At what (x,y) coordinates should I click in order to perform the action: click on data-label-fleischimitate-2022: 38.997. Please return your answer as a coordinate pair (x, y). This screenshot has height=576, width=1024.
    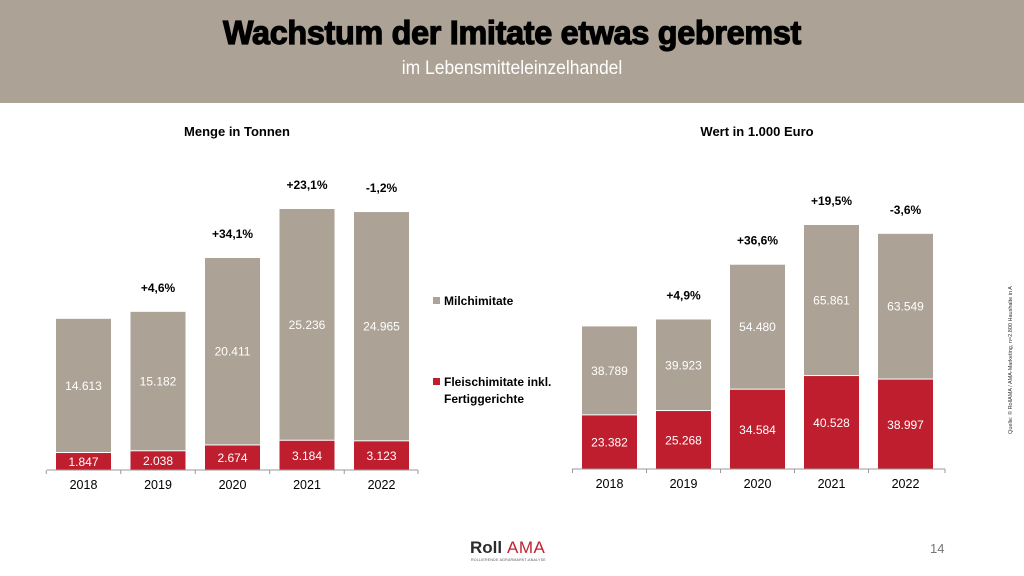
    Looking at the image, I should click on (905, 425).